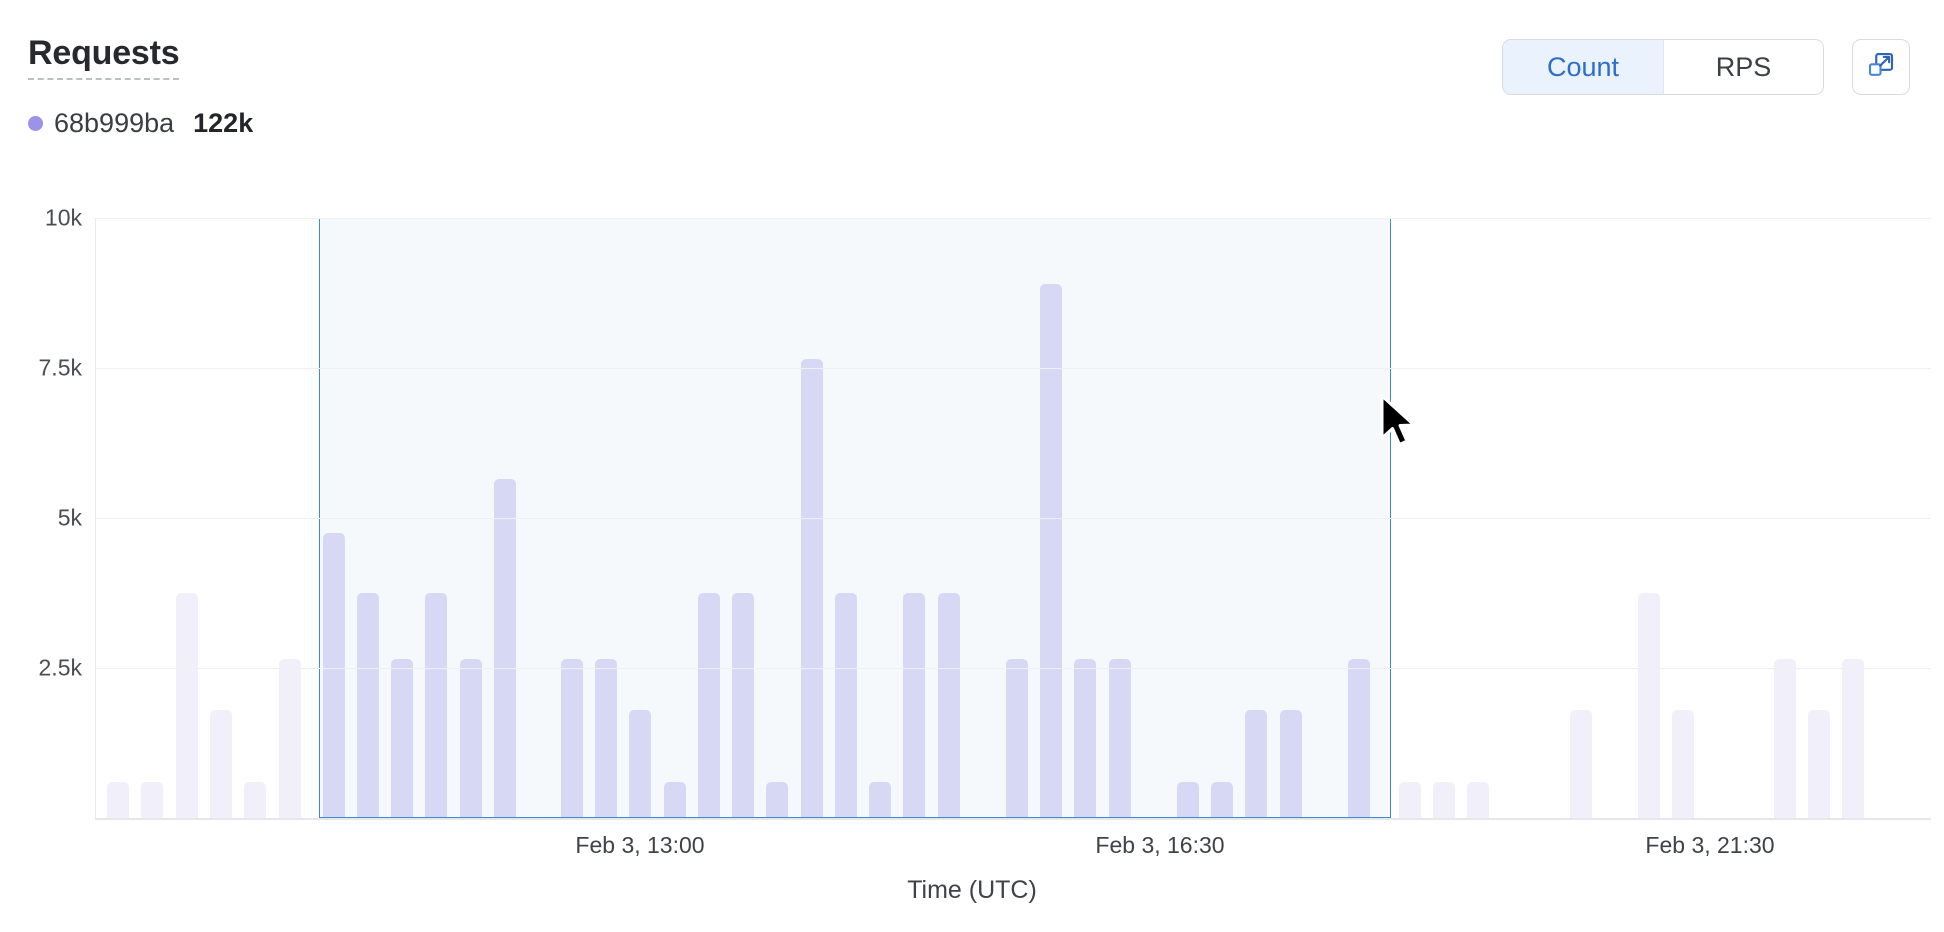 The image size is (1944, 932). Describe the element at coordinates (1710, 845) in the screenshot. I see `x-tick-label: Feb 3, 21:30` at that location.